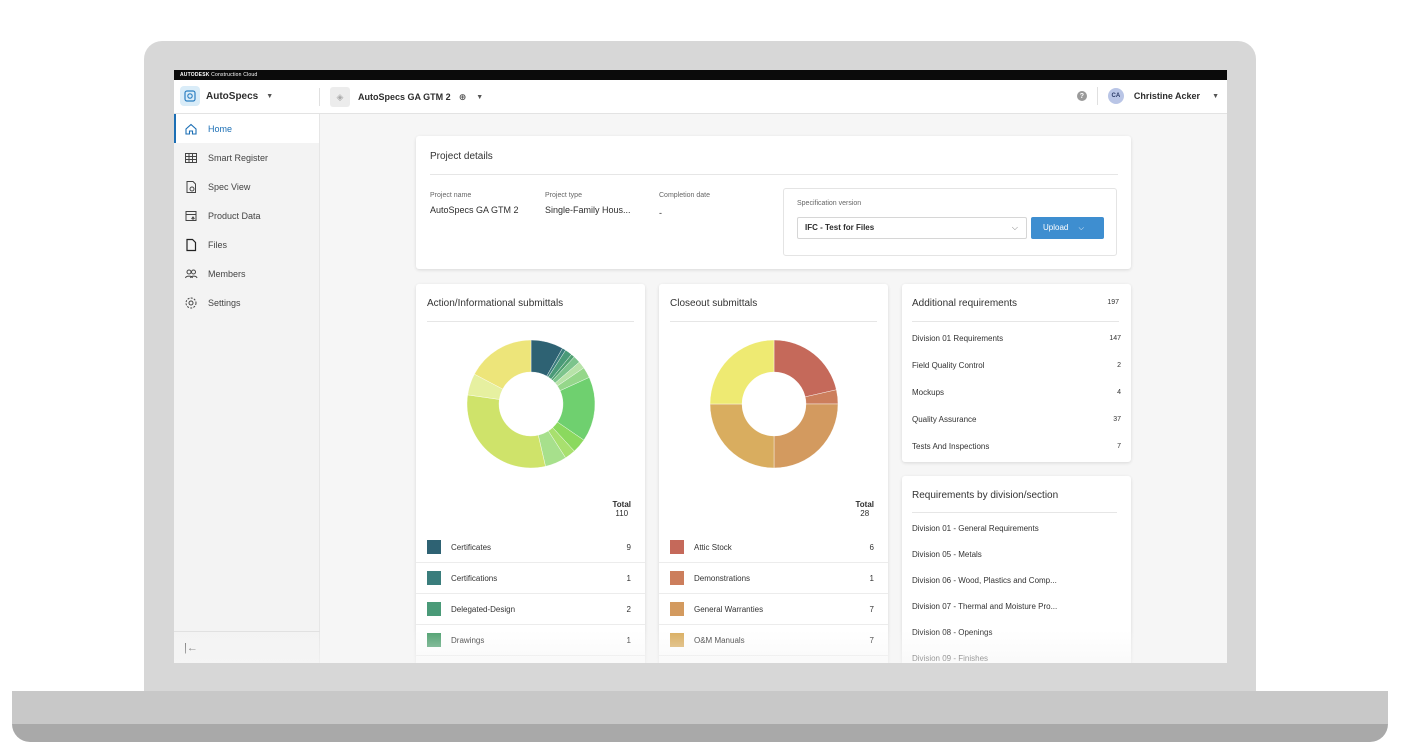 This screenshot has height=742, width=1401. What do you see at coordinates (965, 303) in the screenshot?
I see `additional-requirements-title: Additional requirements` at bounding box center [965, 303].